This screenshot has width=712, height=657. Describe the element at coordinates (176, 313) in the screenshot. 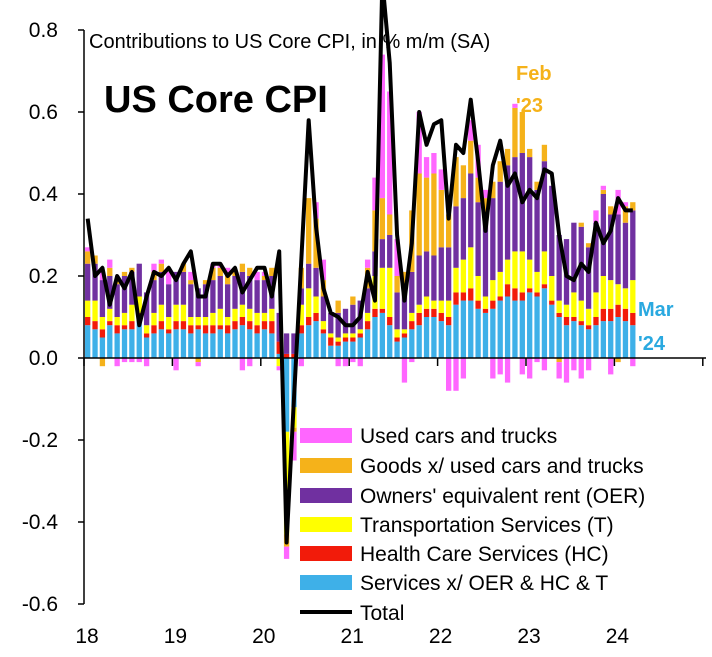

I see `bar-segment-s2-m12` at that location.